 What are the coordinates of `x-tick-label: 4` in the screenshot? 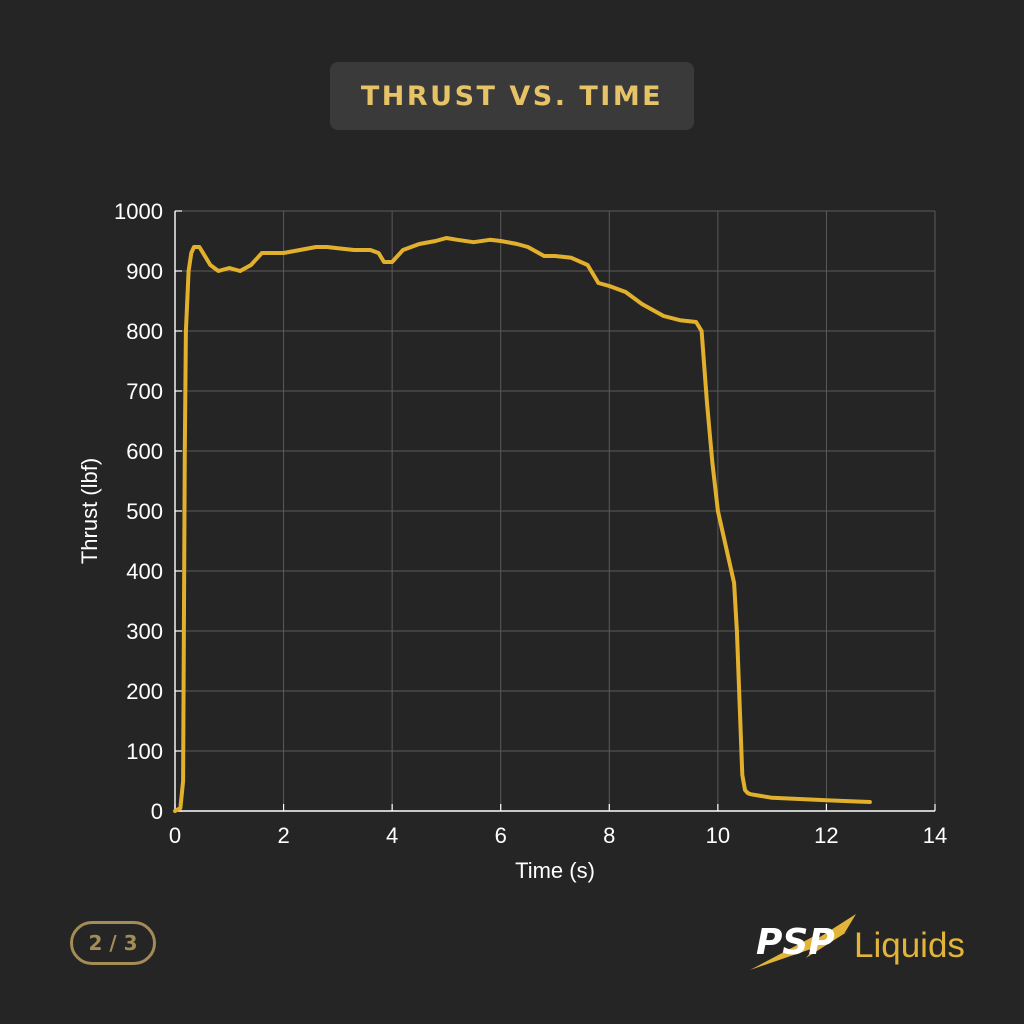 It's located at (392, 835).